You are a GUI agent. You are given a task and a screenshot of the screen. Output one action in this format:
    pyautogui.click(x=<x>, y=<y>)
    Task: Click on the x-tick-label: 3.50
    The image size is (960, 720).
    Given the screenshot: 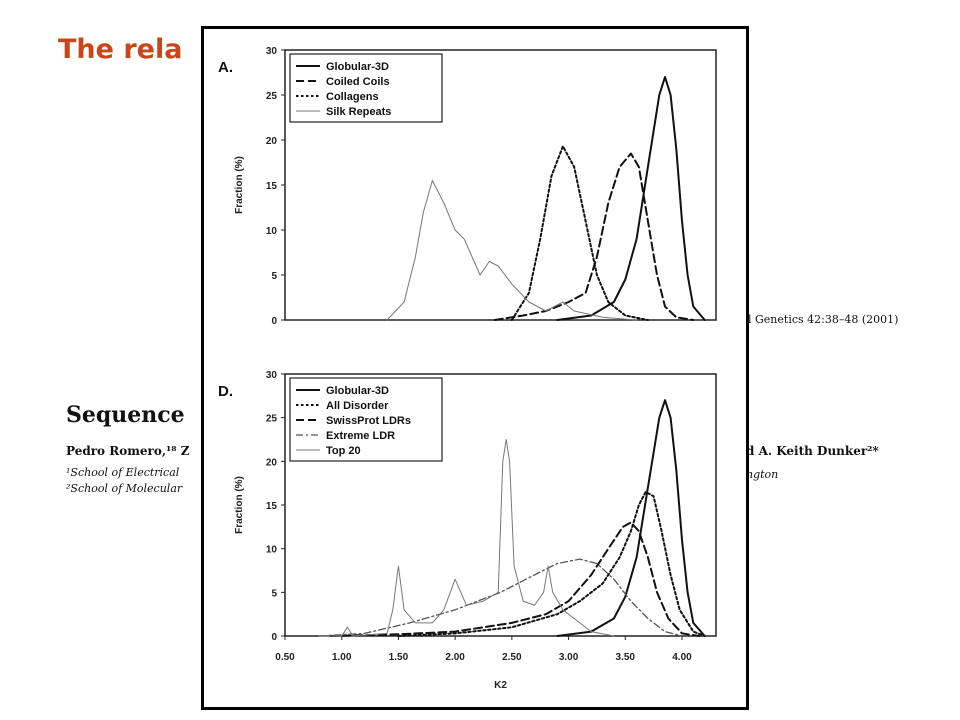 What is the action you would take?
    pyautogui.click(x=626, y=657)
    